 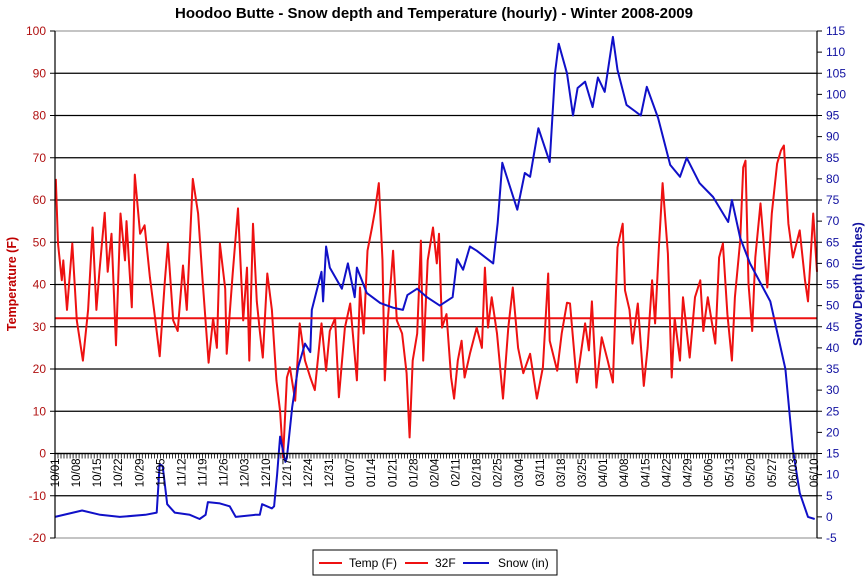 I want to click on right-axis-tick-label: 75, so click(x=833, y=200).